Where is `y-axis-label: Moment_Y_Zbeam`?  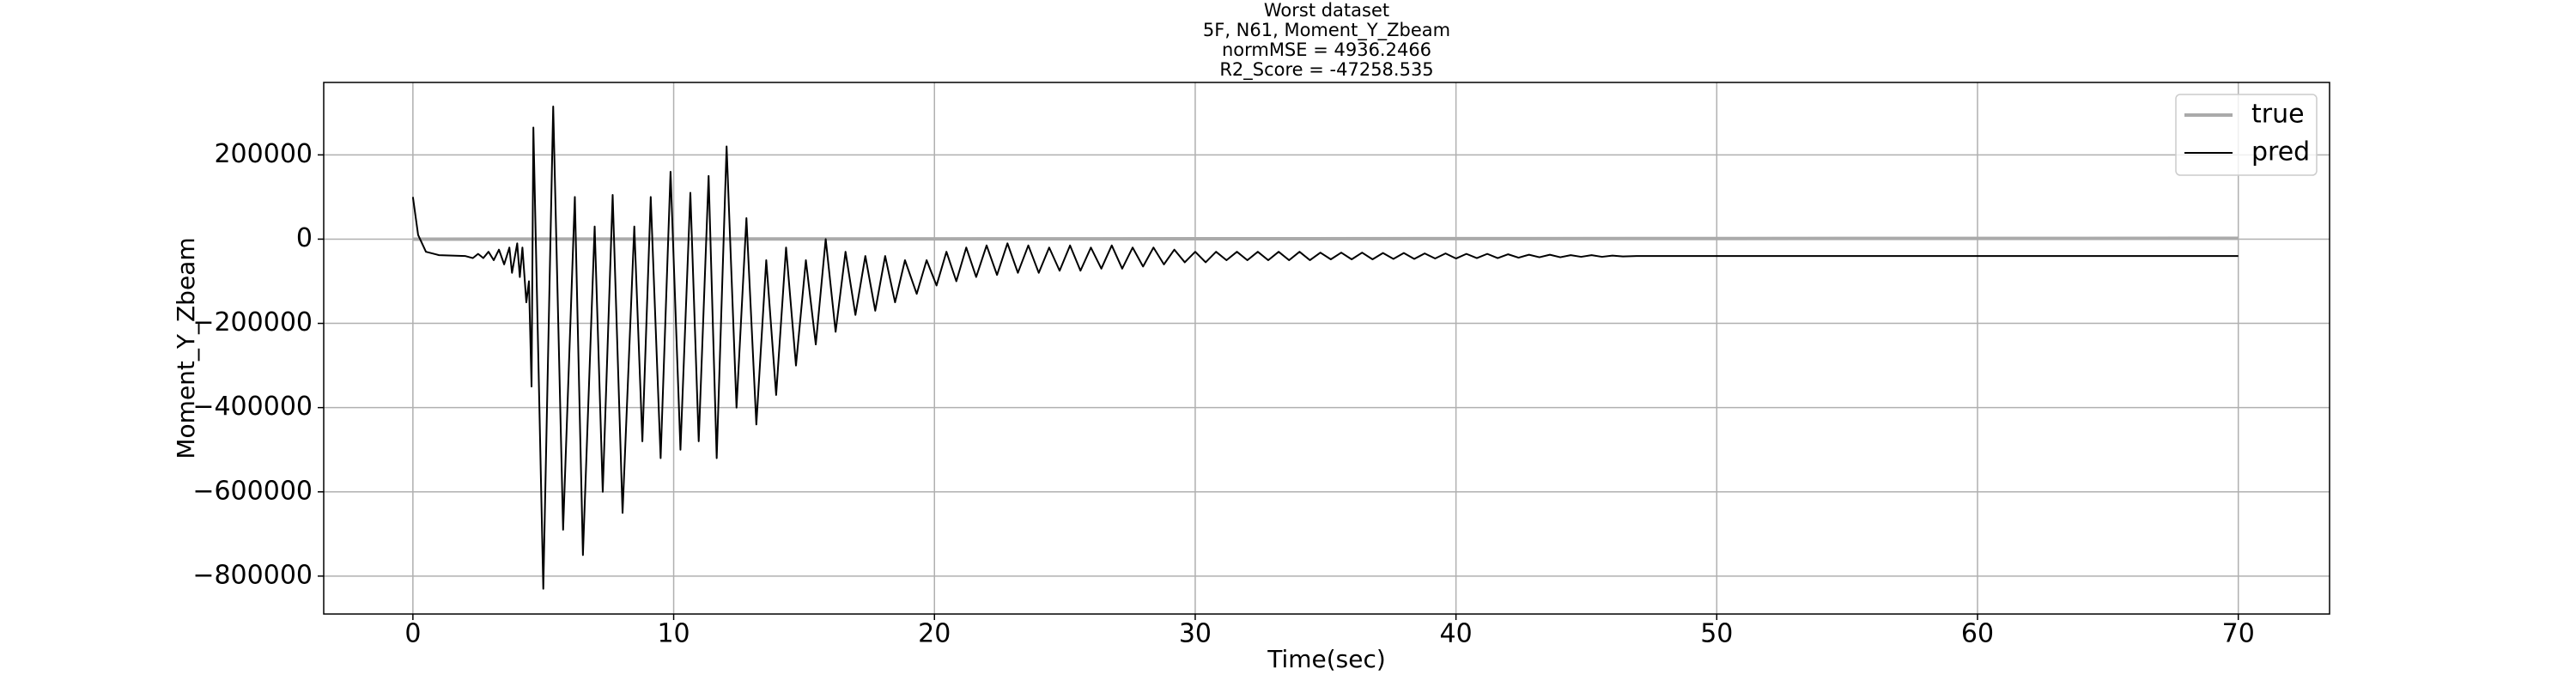 y-axis-label: Moment_Y_Zbeam is located at coordinates (186, 348).